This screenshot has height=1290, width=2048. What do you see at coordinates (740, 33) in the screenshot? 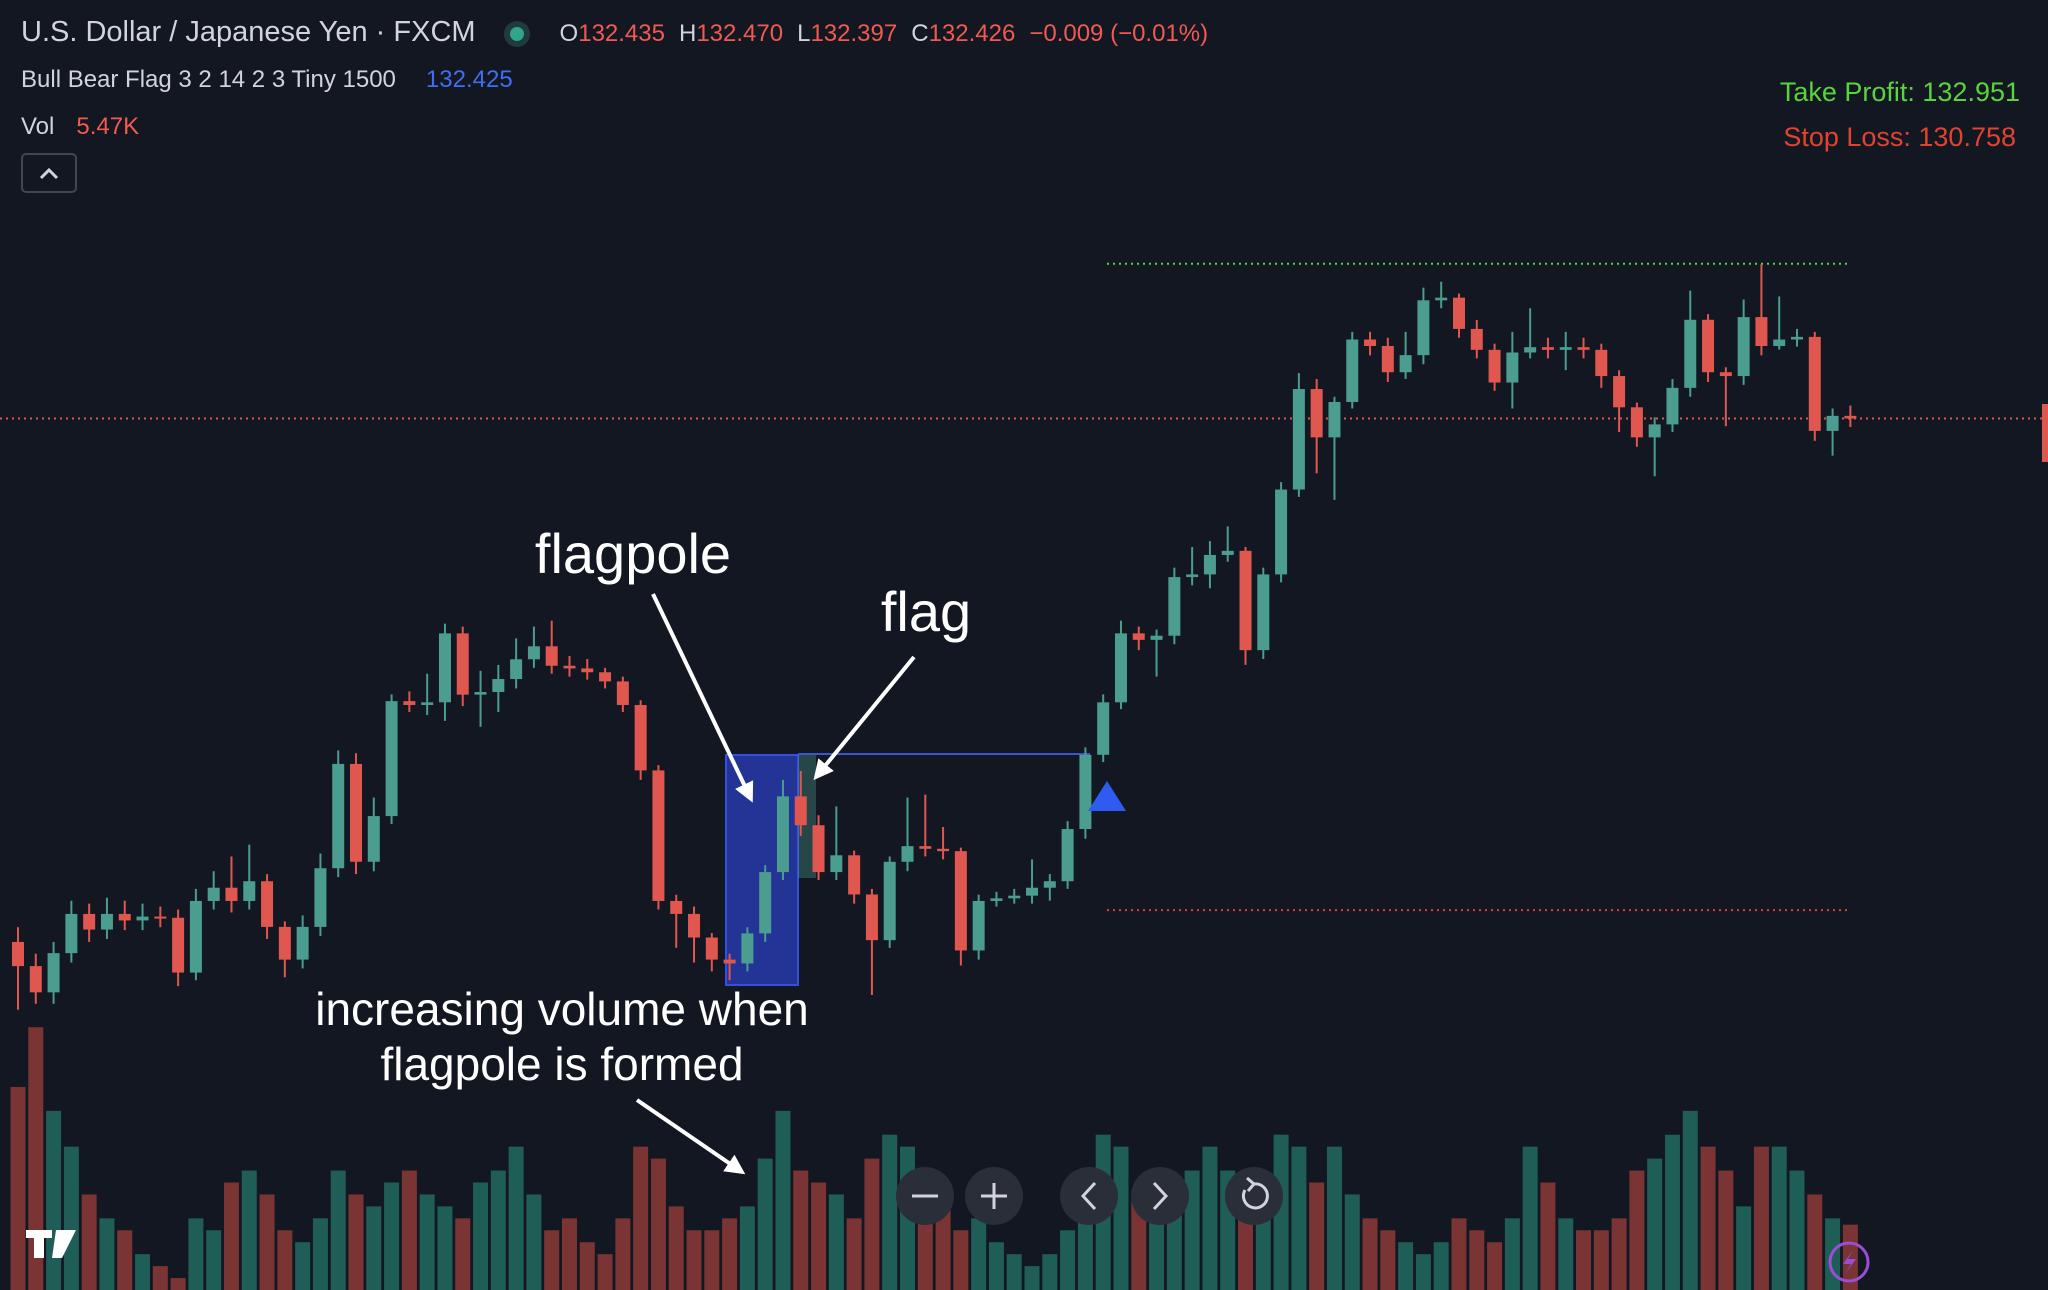
I see `ohlc-value: 132.470` at bounding box center [740, 33].